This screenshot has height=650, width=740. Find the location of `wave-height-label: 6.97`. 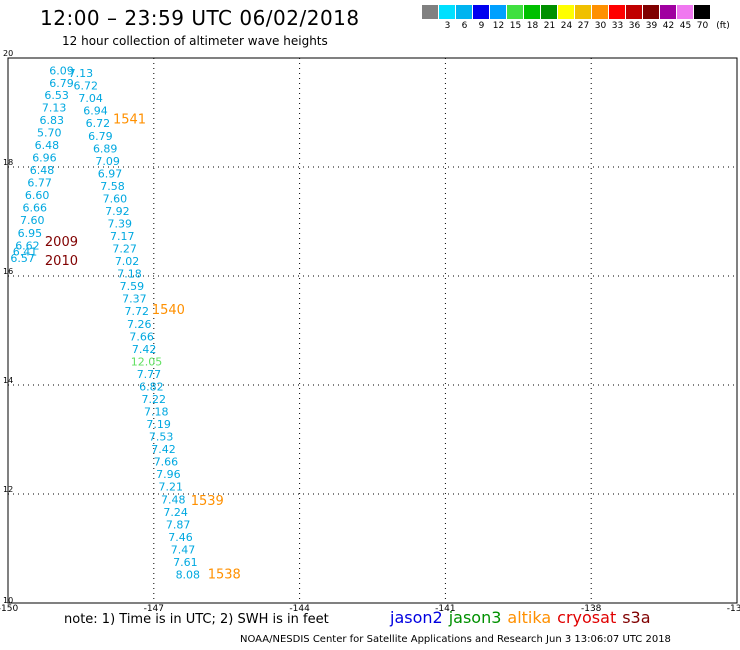

wave-height-label: 6.97 is located at coordinates (110, 173).